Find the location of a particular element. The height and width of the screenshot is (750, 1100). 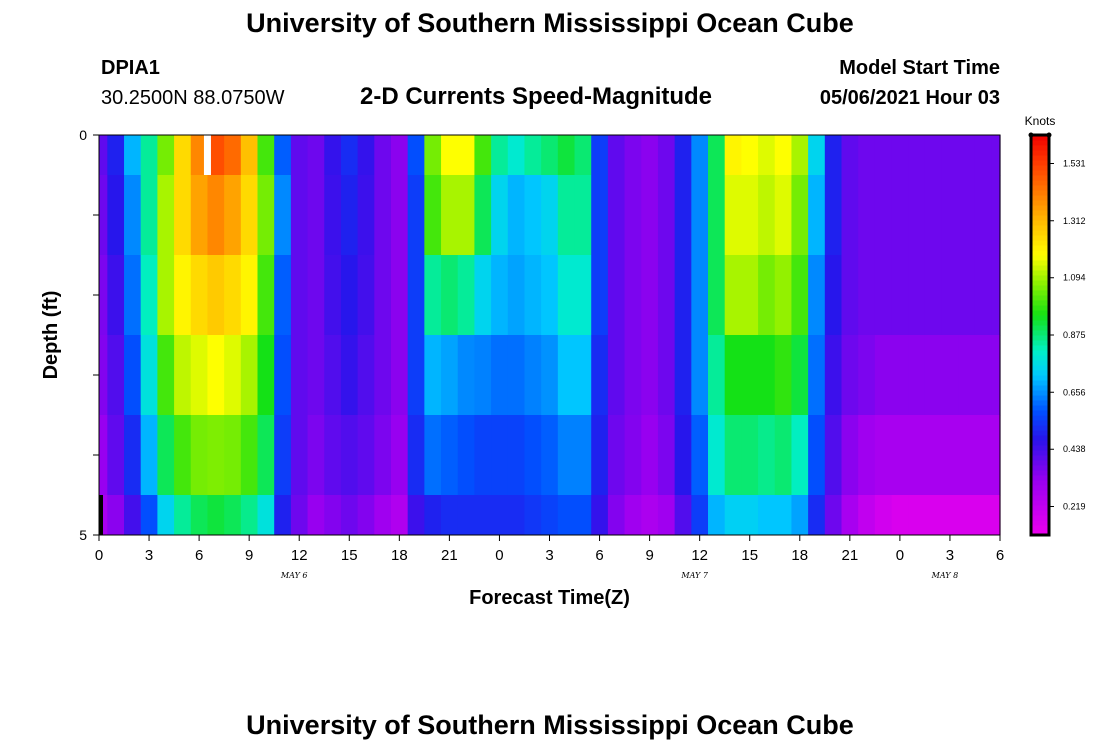

x-tick-label: 3 is located at coordinates (950, 555).